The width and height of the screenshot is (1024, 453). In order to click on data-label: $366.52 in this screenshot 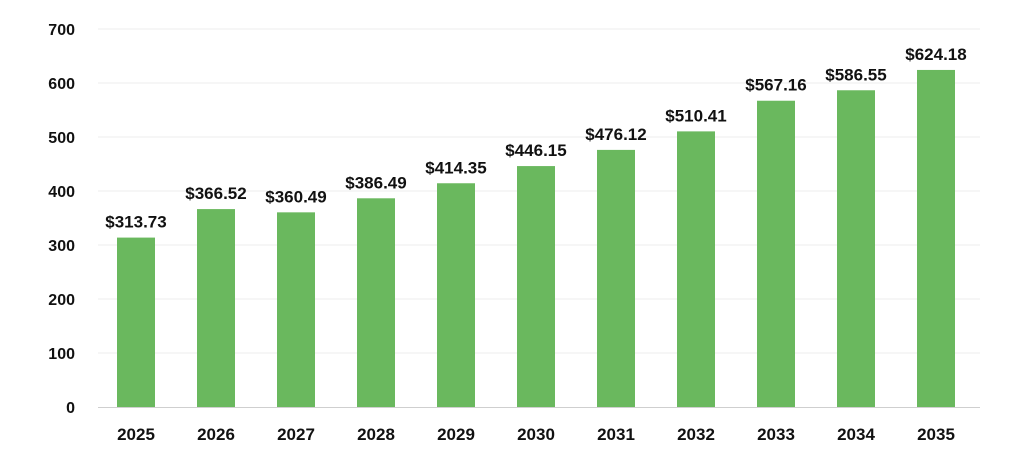, I will do `click(215, 193)`.